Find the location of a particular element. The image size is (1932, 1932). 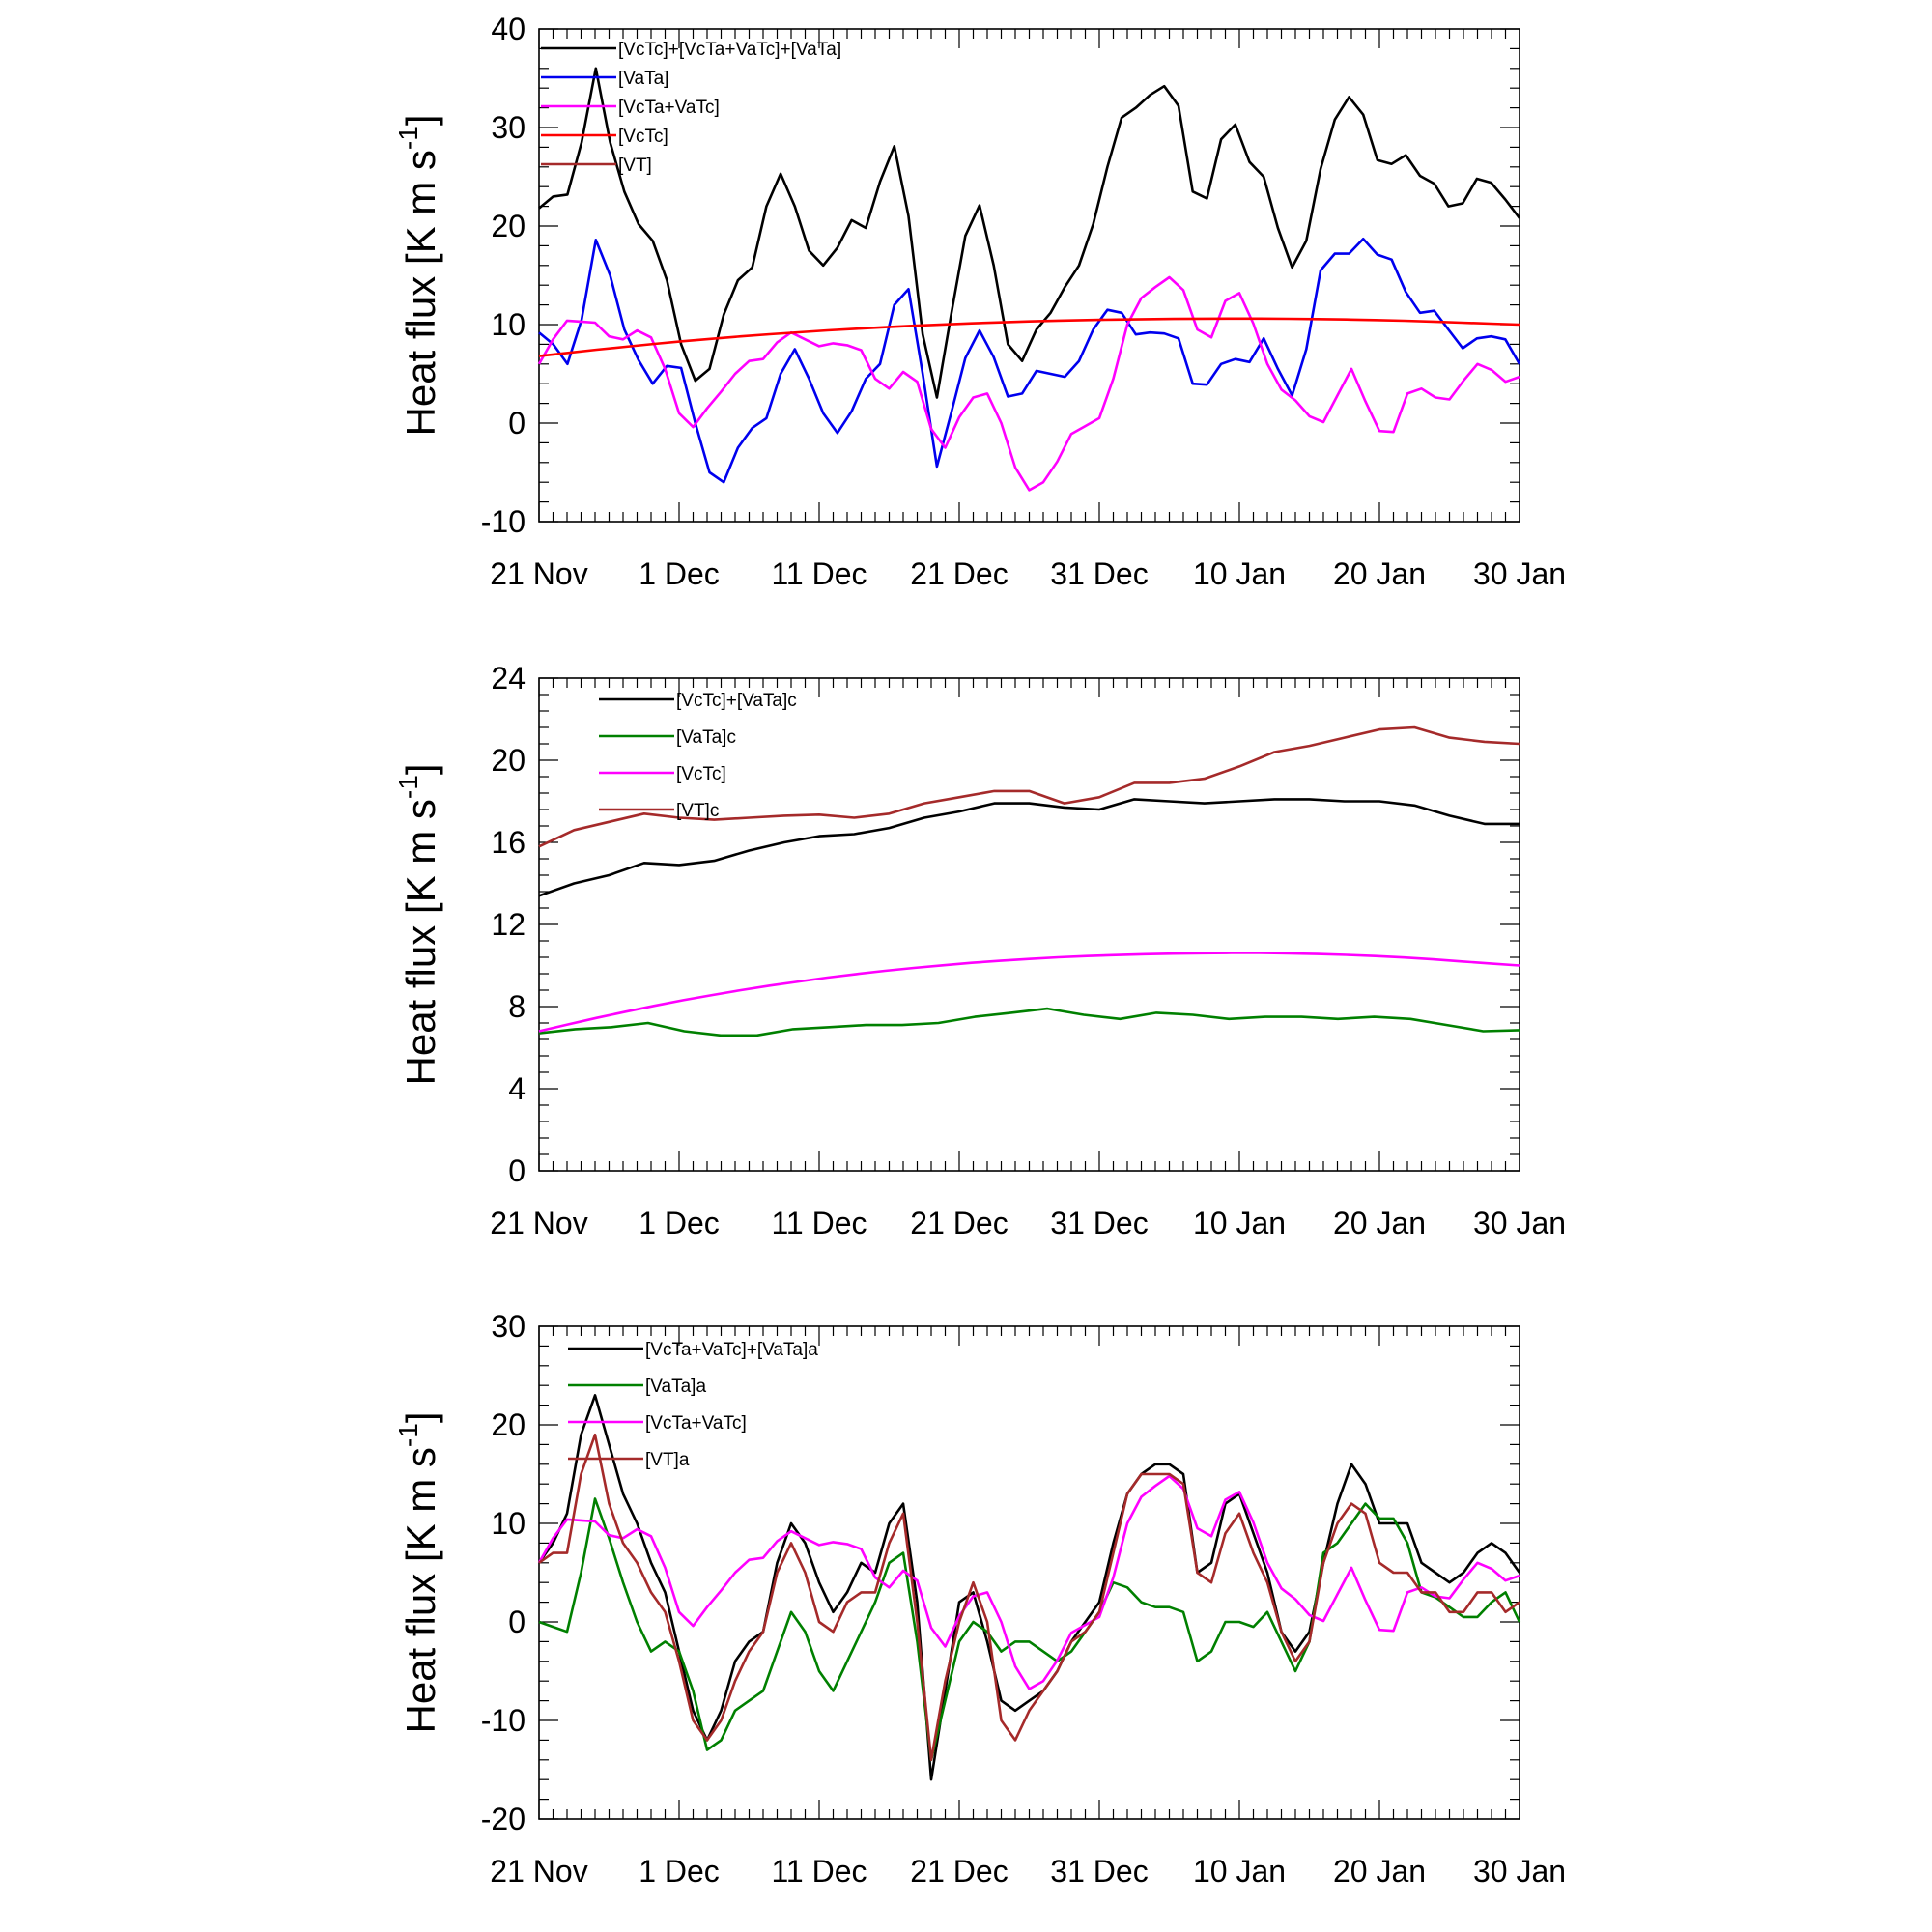

y-tick-label: 24 is located at coordinates (508, 678).